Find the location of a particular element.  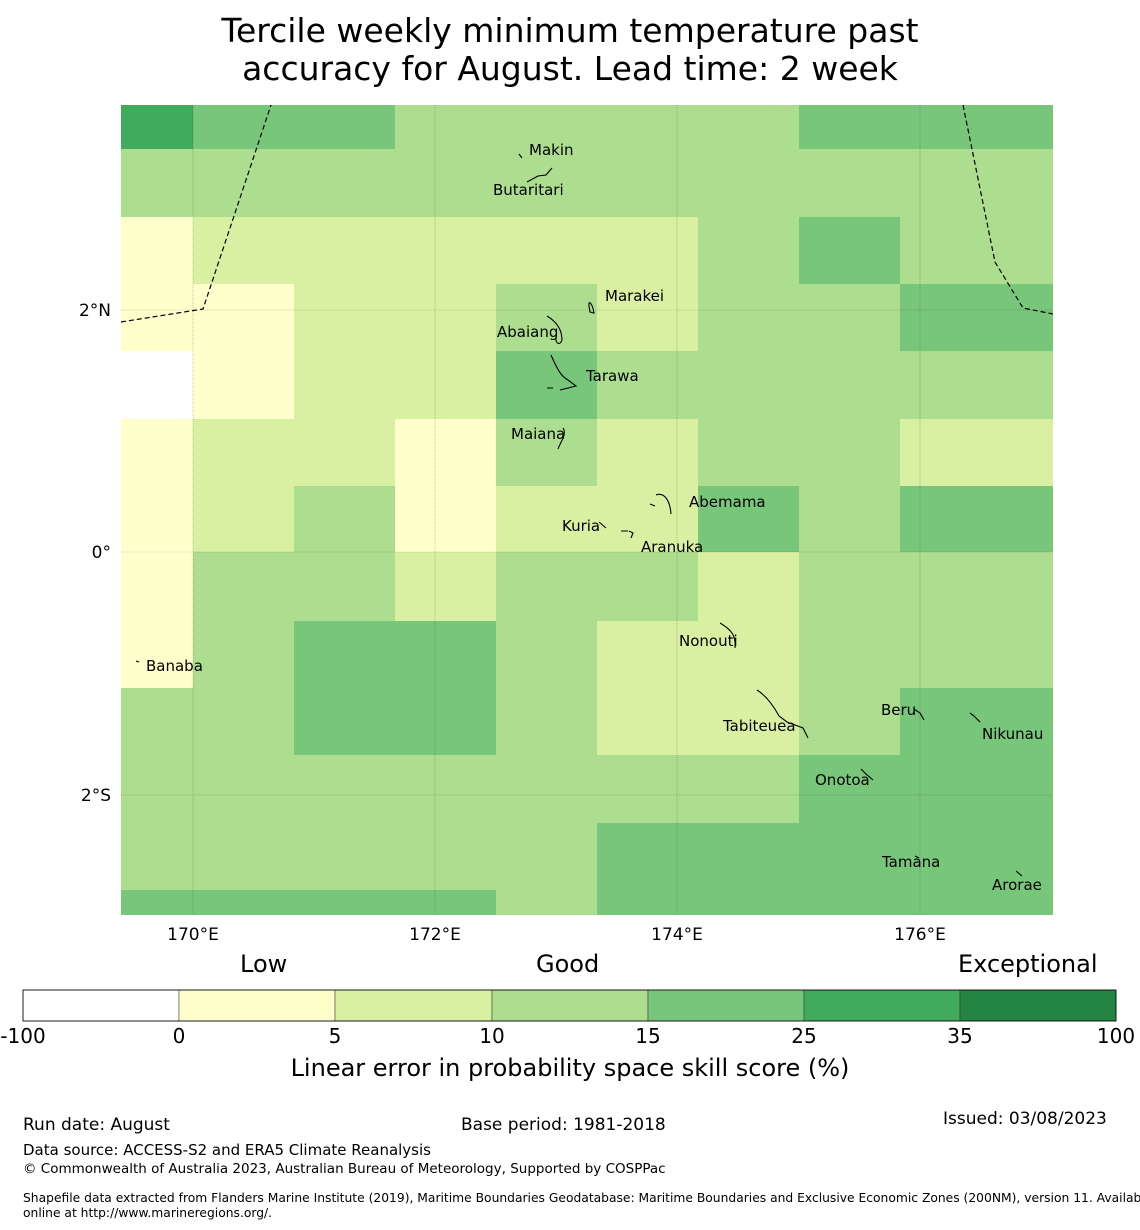

colorbar-tick: 25 is located at coordinates (804, 1036).